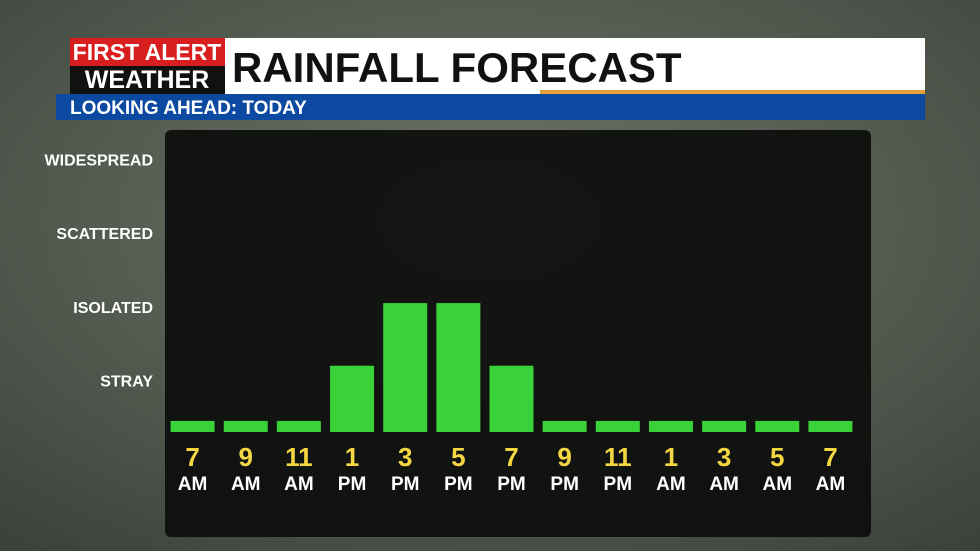 The width and height of the screenshot is (980, 551). I want to click on y-tick-label: WIDESPREAD, so click(99, 160).